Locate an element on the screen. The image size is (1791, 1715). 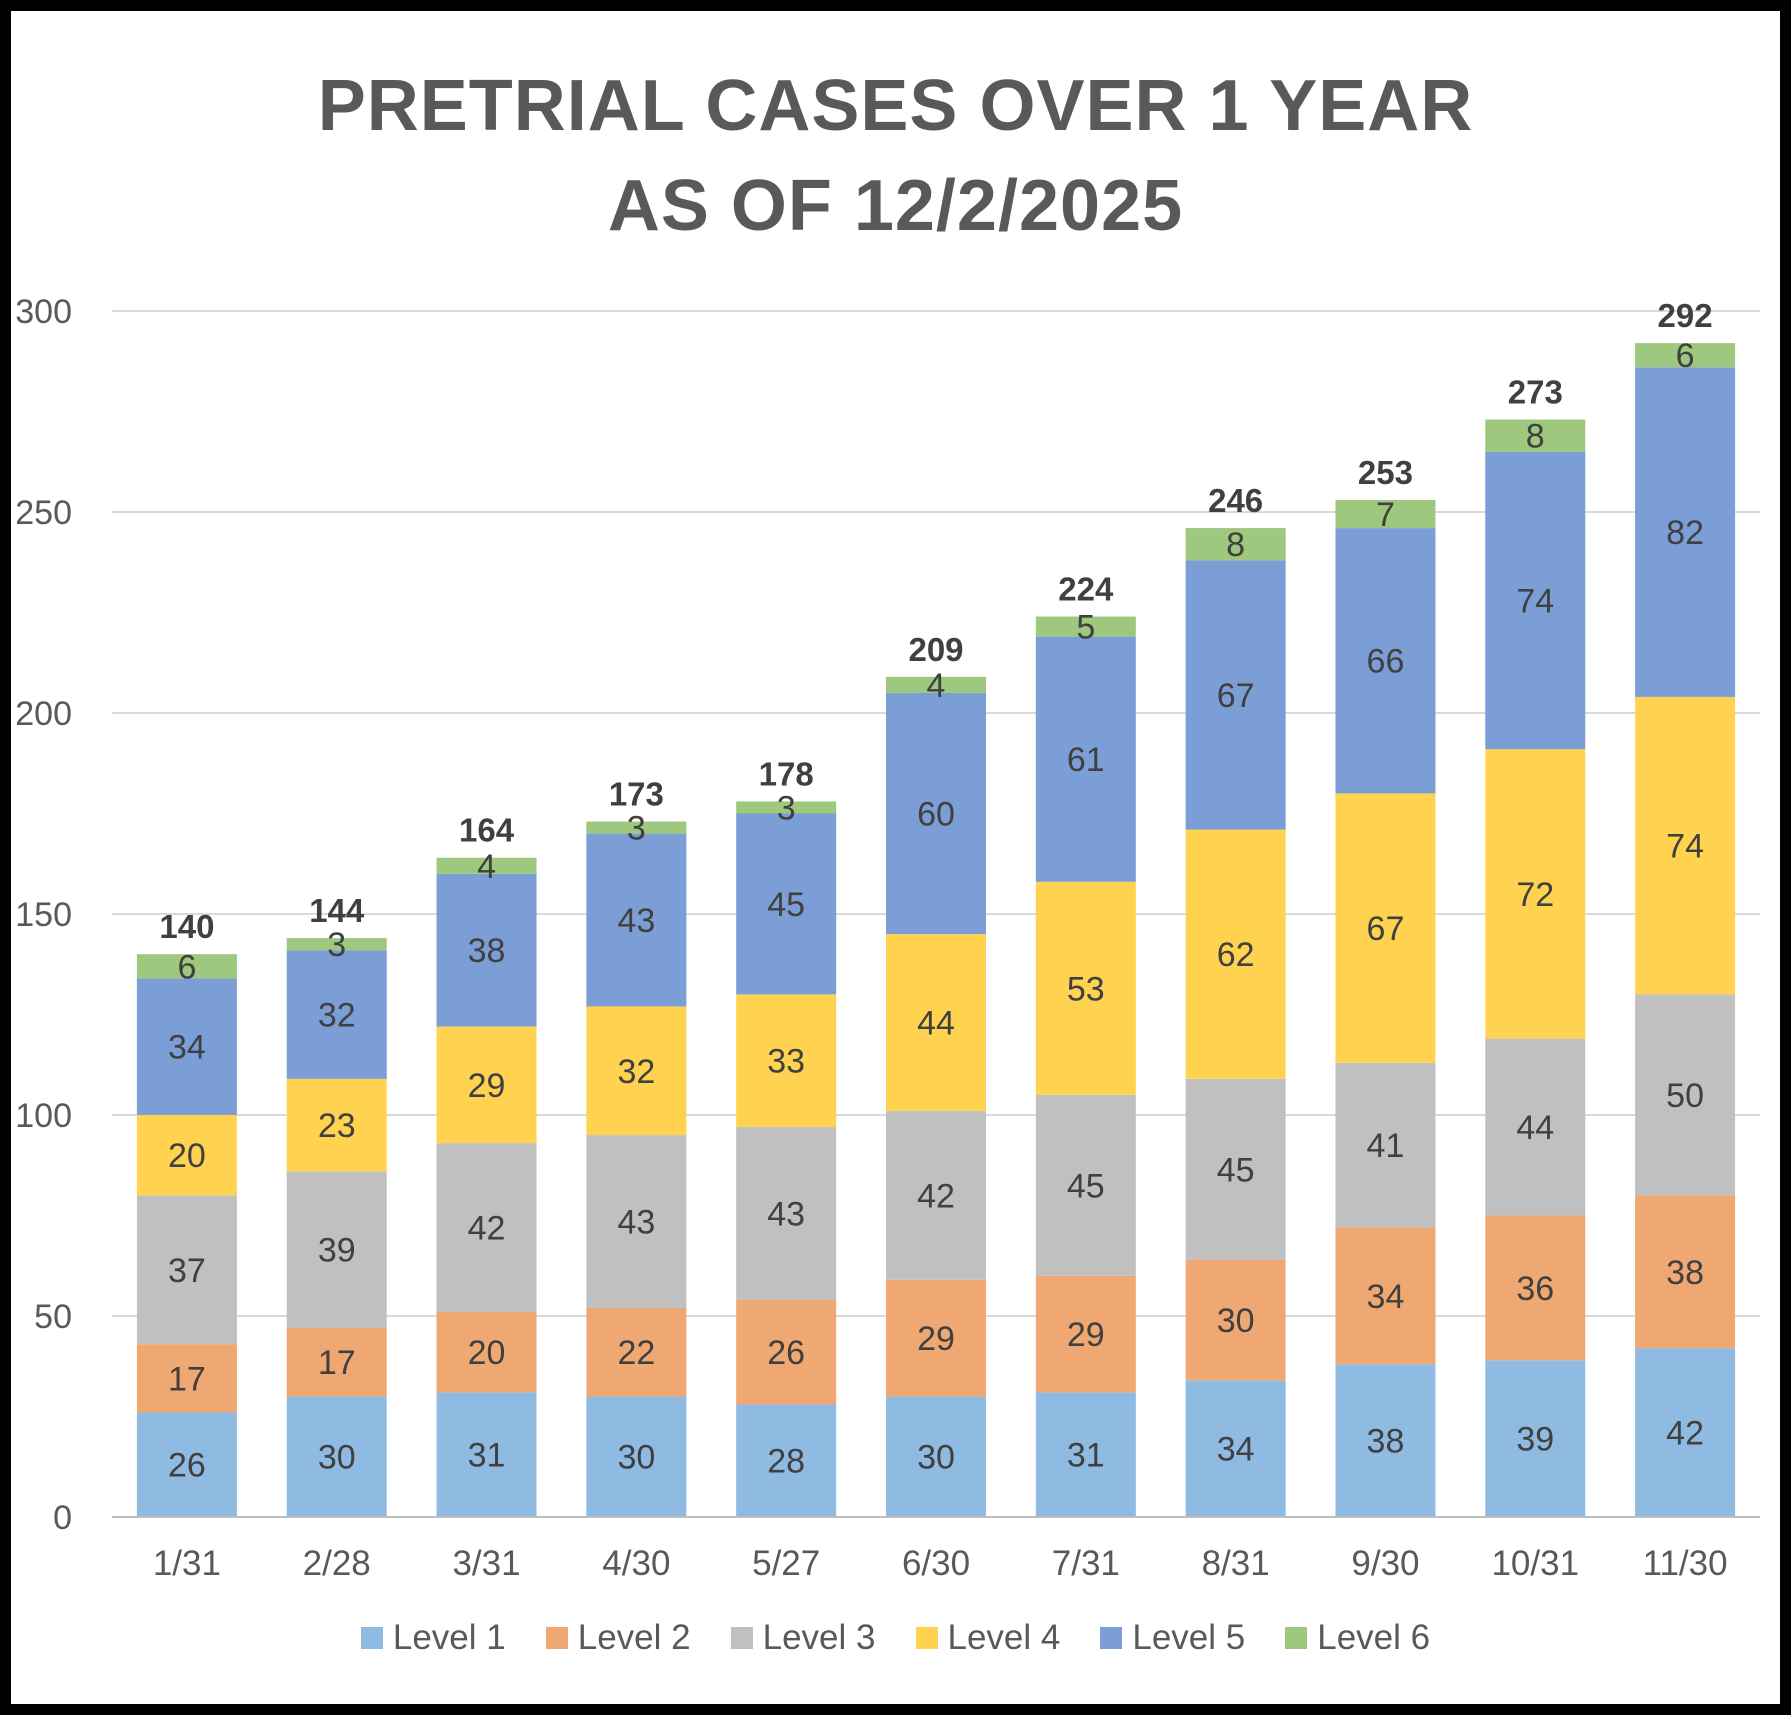
segment-value-label: 37 is located at coordinates (187, 1271).